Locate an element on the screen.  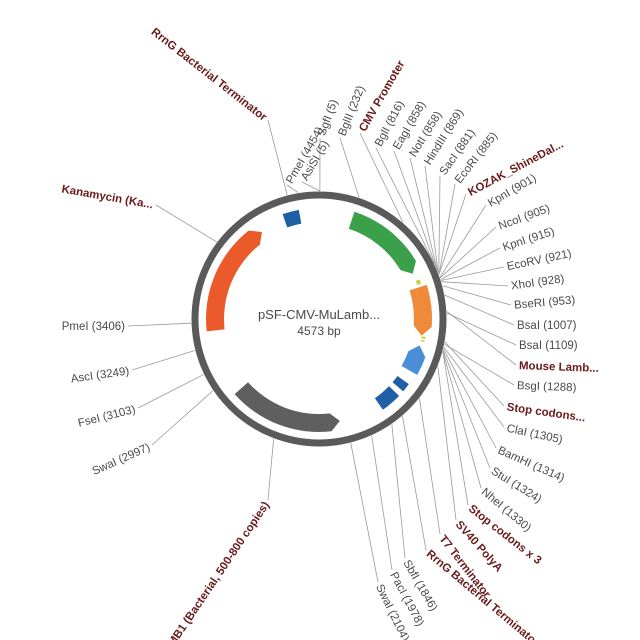
leader-kozak is located at coordinates (452, 234).